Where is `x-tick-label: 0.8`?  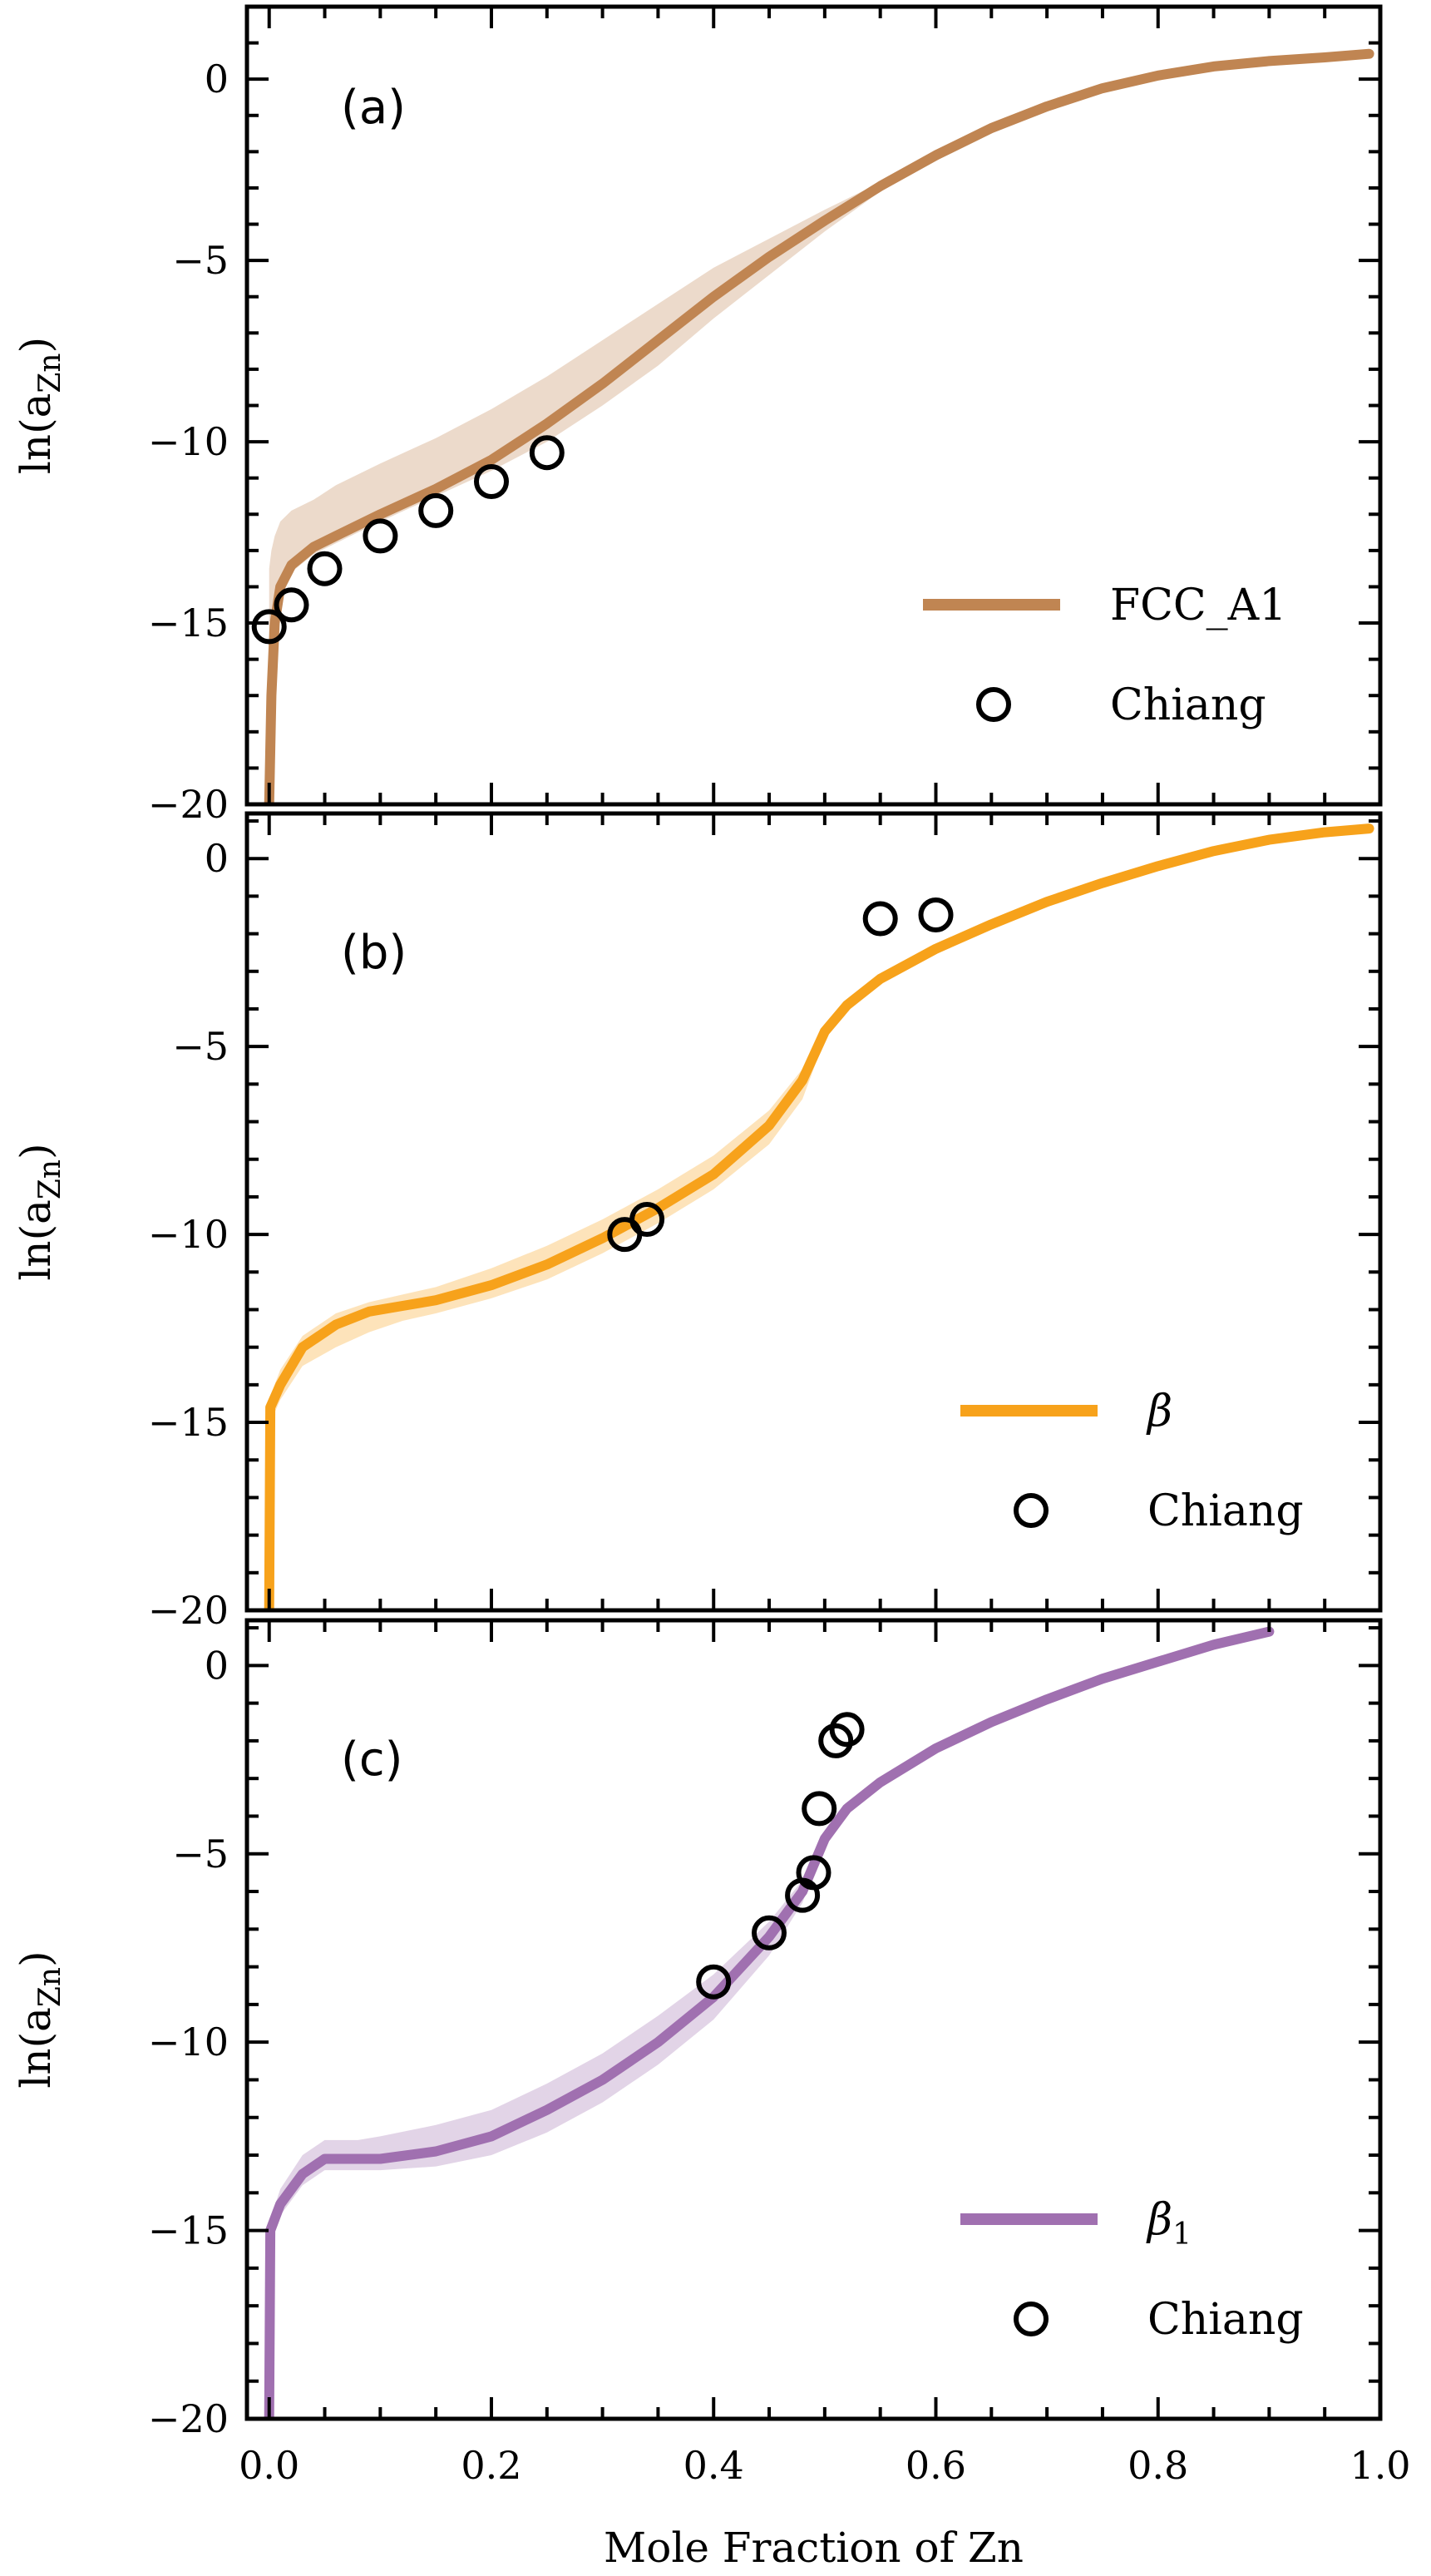
x-tick-label: 0.8 is located at coordinates (1158, 2465).